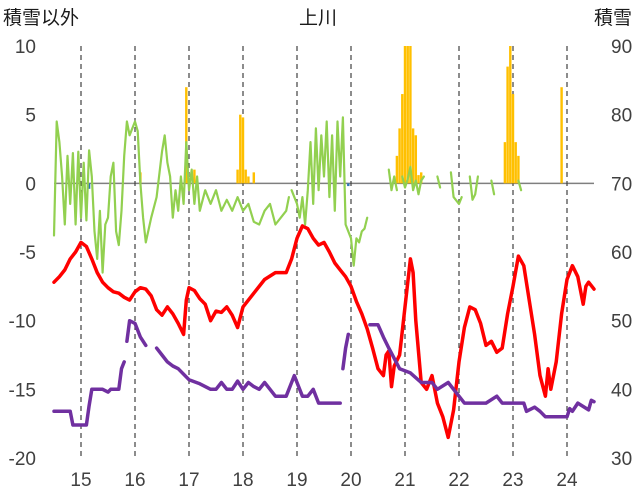 The image size is (636, 501). What do you see at coordinates (30, 116) in the screenshot?
I see `left-tick-label: 5` at bounding box center [30, 116].